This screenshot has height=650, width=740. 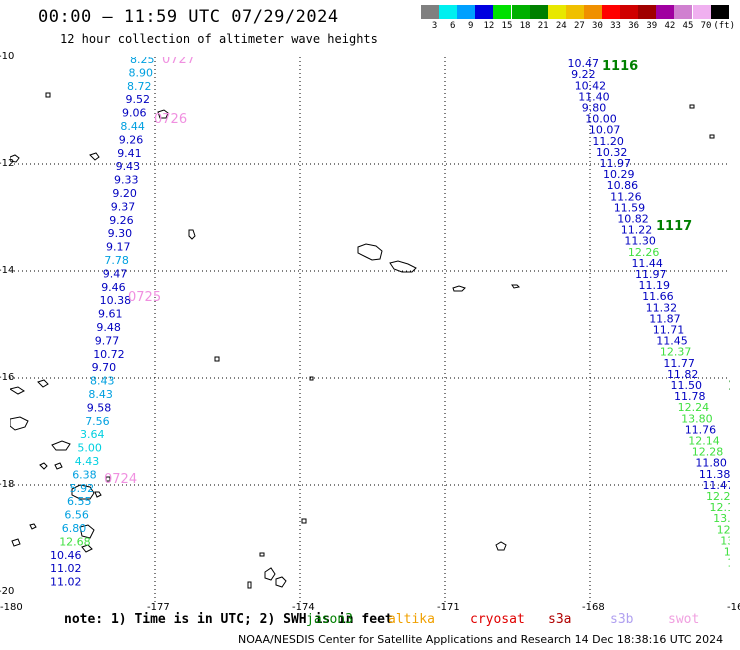 I want to click on track-label-west: 9.47, so click(x=115, y=273).